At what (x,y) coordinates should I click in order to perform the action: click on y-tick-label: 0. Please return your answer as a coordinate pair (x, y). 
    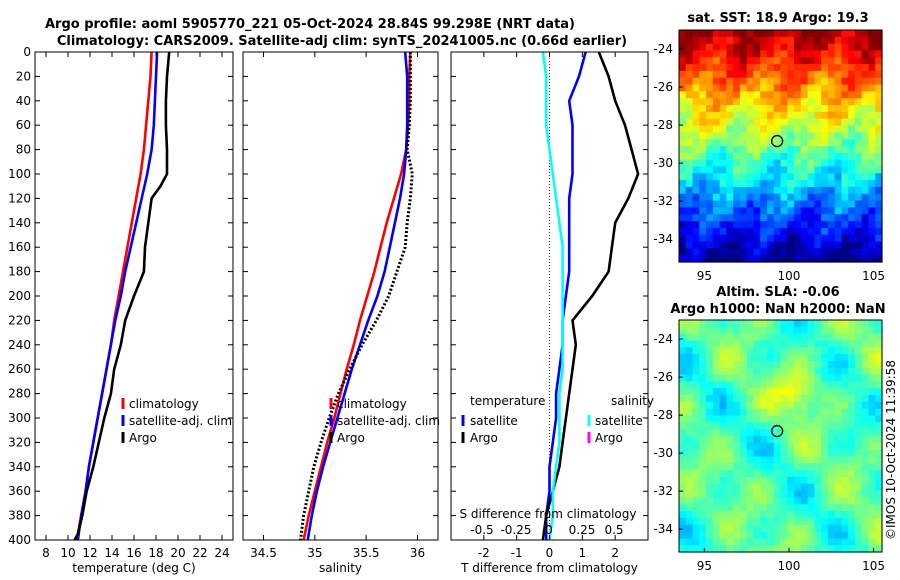
    Looking at the image, I should click on (27, 52).